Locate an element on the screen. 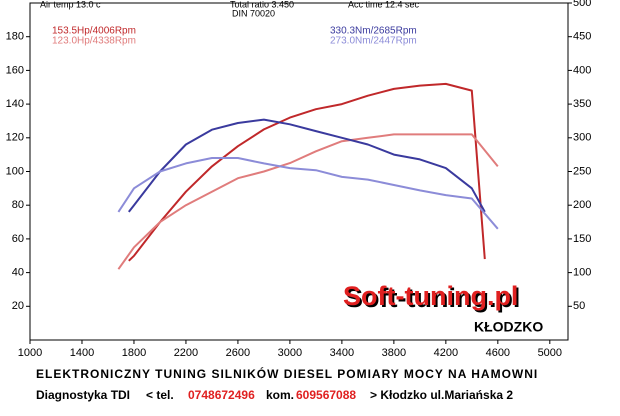  y2-tick-label: 300 is located at coordinates (582, 138).